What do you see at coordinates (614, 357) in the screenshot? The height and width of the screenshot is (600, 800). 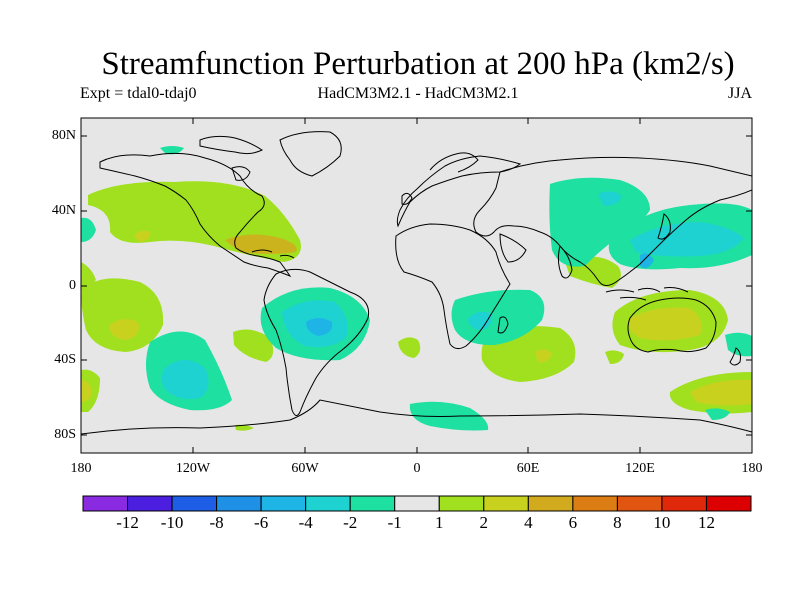 I see `contour-positive-indian-east` at bounding box center [614, 357].